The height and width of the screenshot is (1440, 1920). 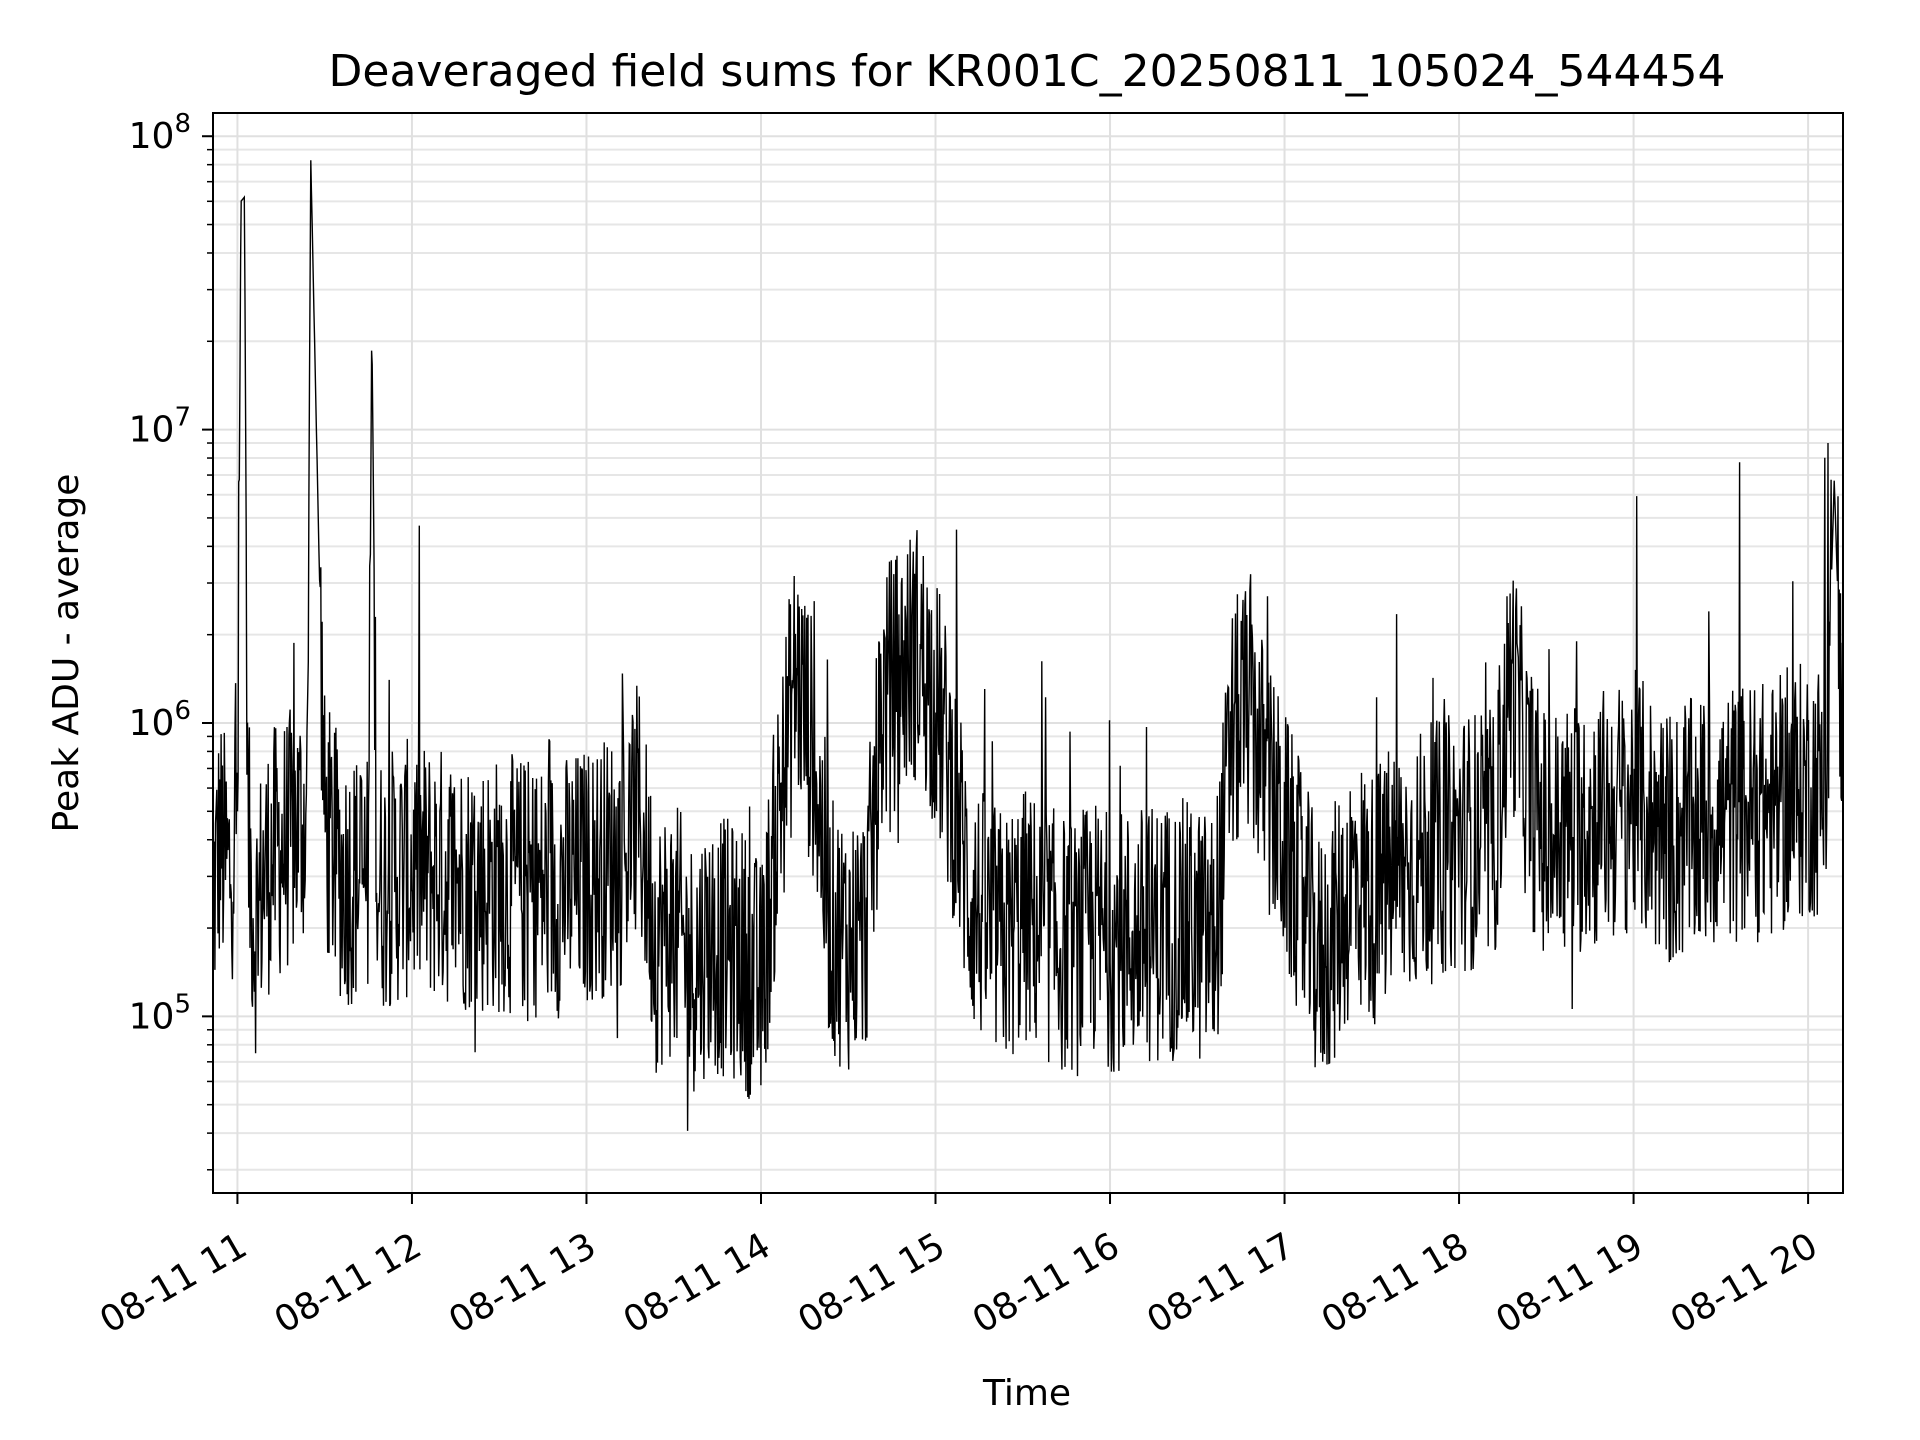 What do you see at coordinates (1220, 1283) in the screenshot?
I see `x-tick-label: 08-11 17` at bounding box center [1220, 1283].